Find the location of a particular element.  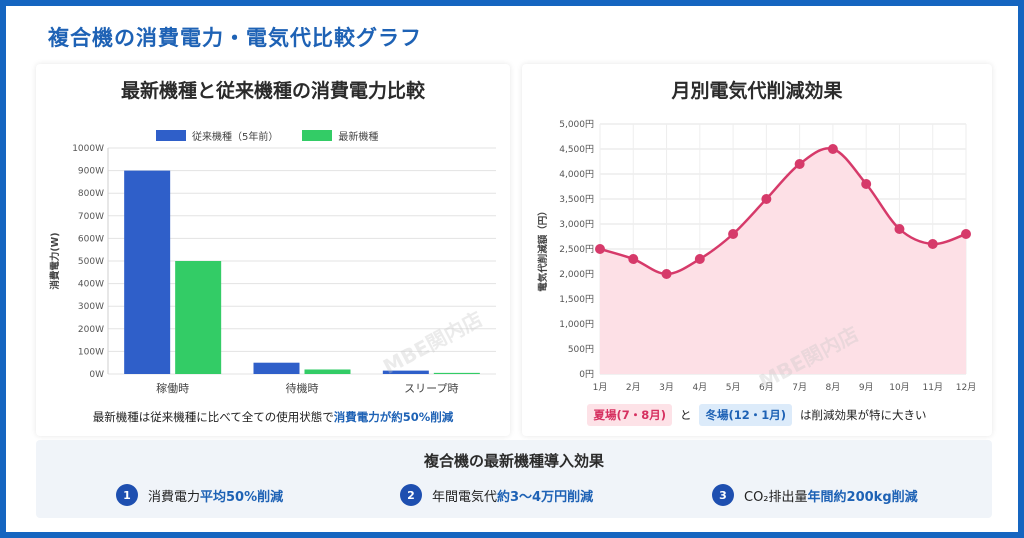

line-x-tick-label: 12月 is located at coordinates (966, 387).